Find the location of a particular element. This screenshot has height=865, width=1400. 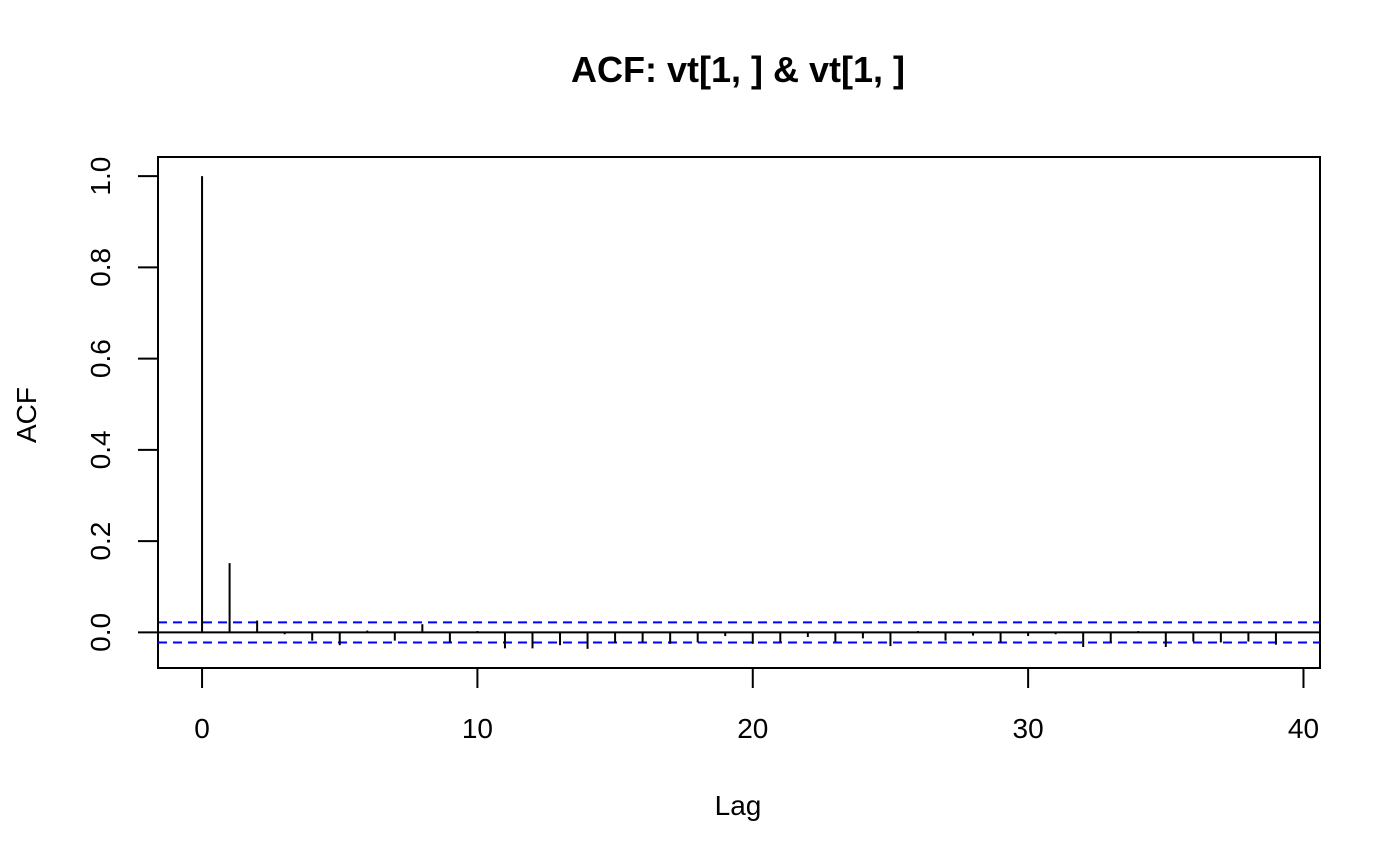

y-tick-label: 0.8 is located at coordinates (100, 267).